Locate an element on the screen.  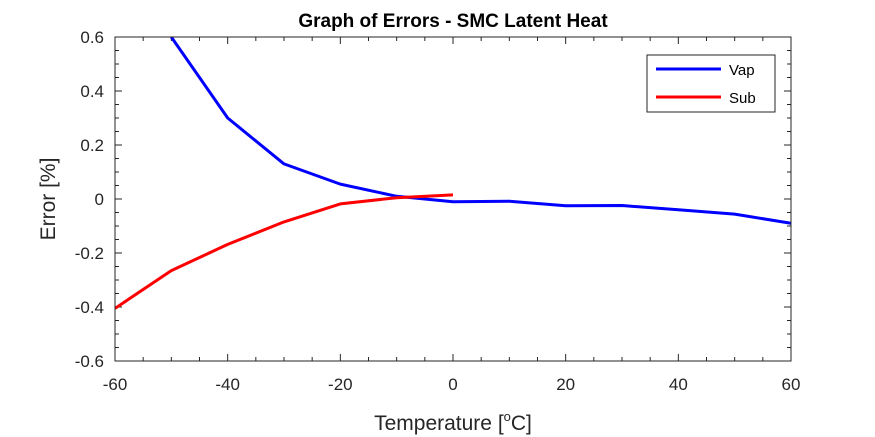
legend-label-vap: Vap is located at coordinates (742, 70).